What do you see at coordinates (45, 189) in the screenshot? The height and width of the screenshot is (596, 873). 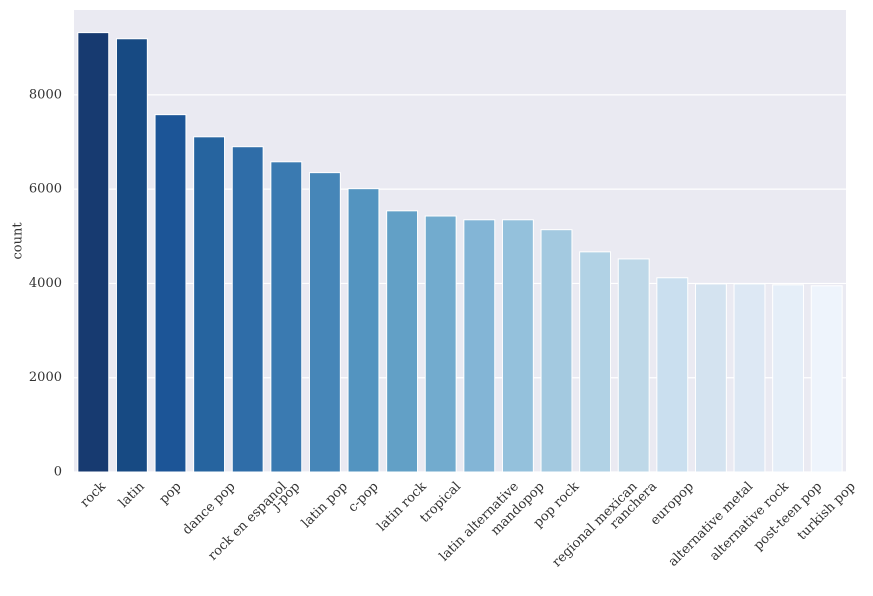 I see `y-tick-label: 6000` at bounding box center [45, 189].